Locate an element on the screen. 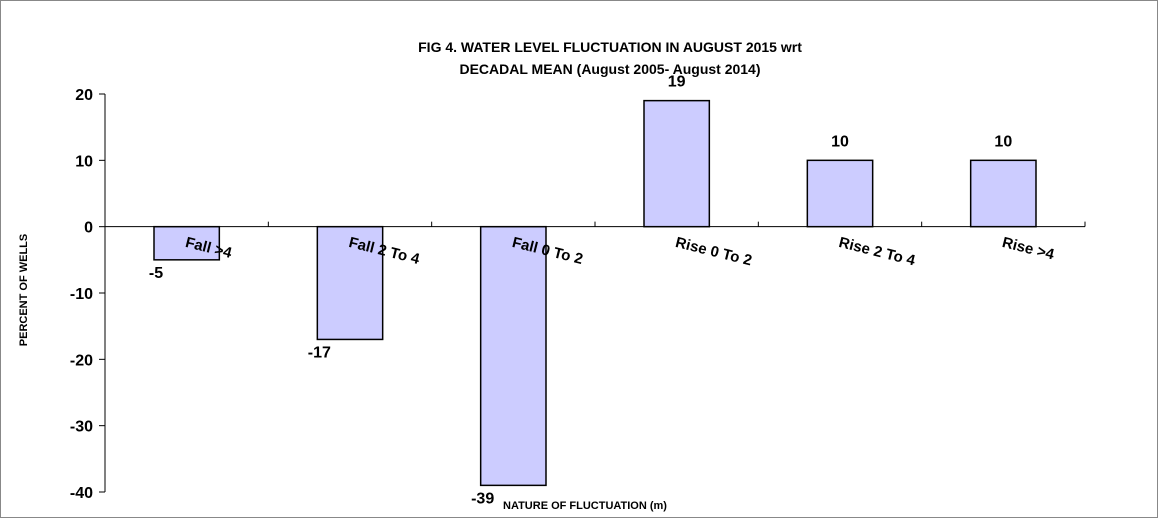  data-label: -17 is located at coordinates (319, 352).